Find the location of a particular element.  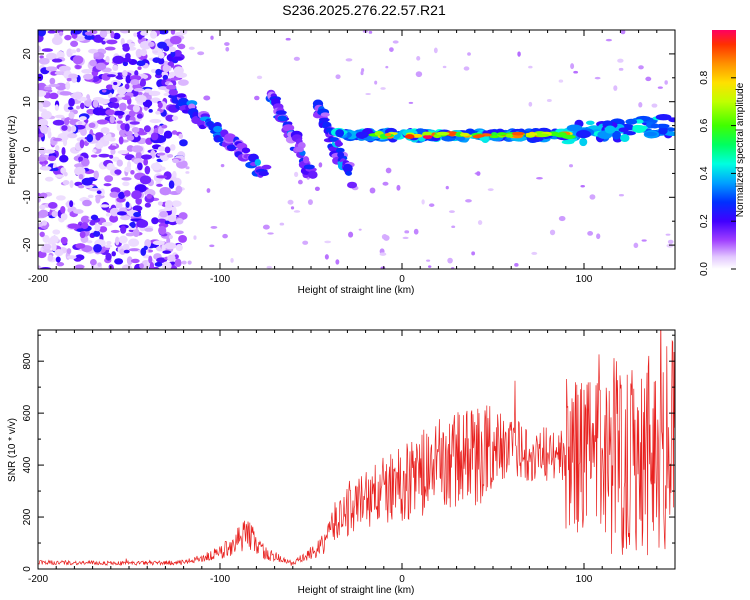

spectrogram-ylabel: Frequency (Hz) is located at coordinates (12, 150).